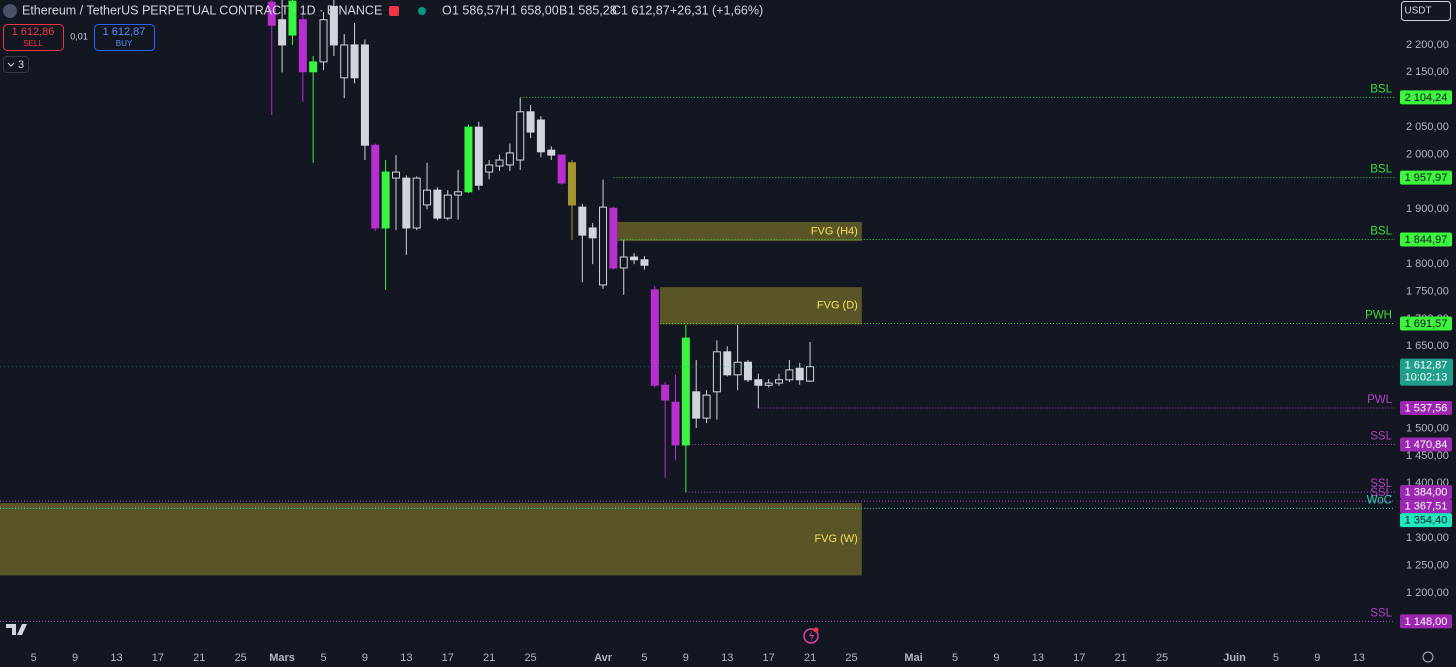 Image resolution: width=1456 pixels, height=667 pixels. I want to click on buy-button, so click(124, 37).